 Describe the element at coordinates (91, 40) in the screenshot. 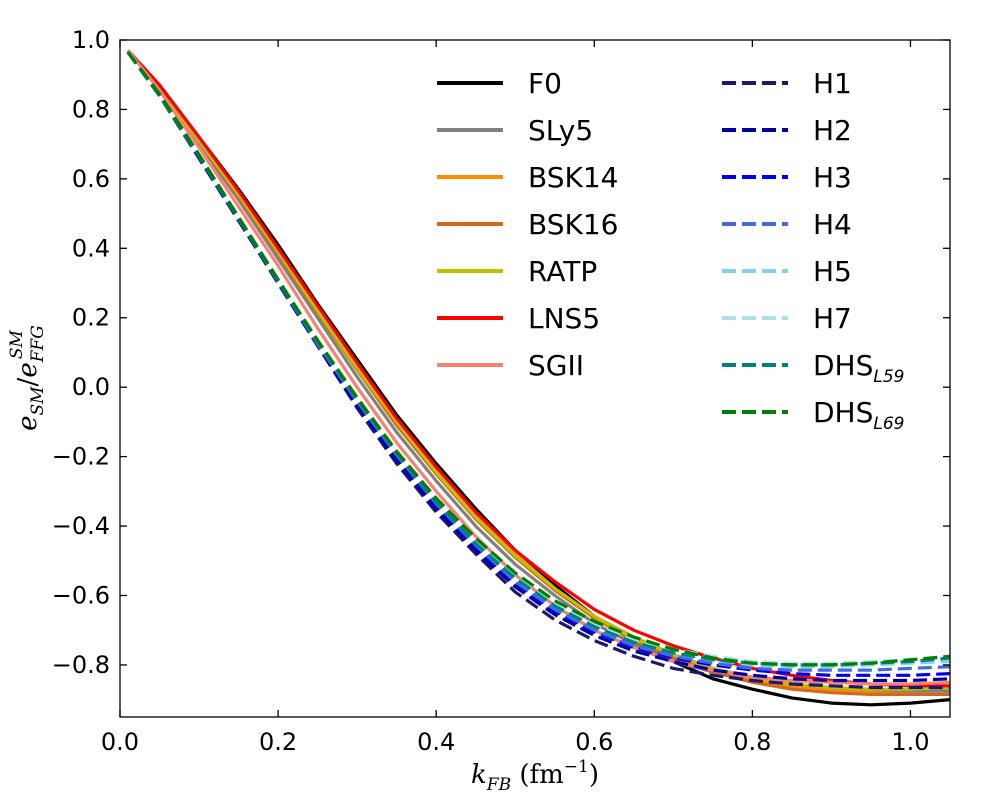

I see `y-tick-label: 1.0` at that location.